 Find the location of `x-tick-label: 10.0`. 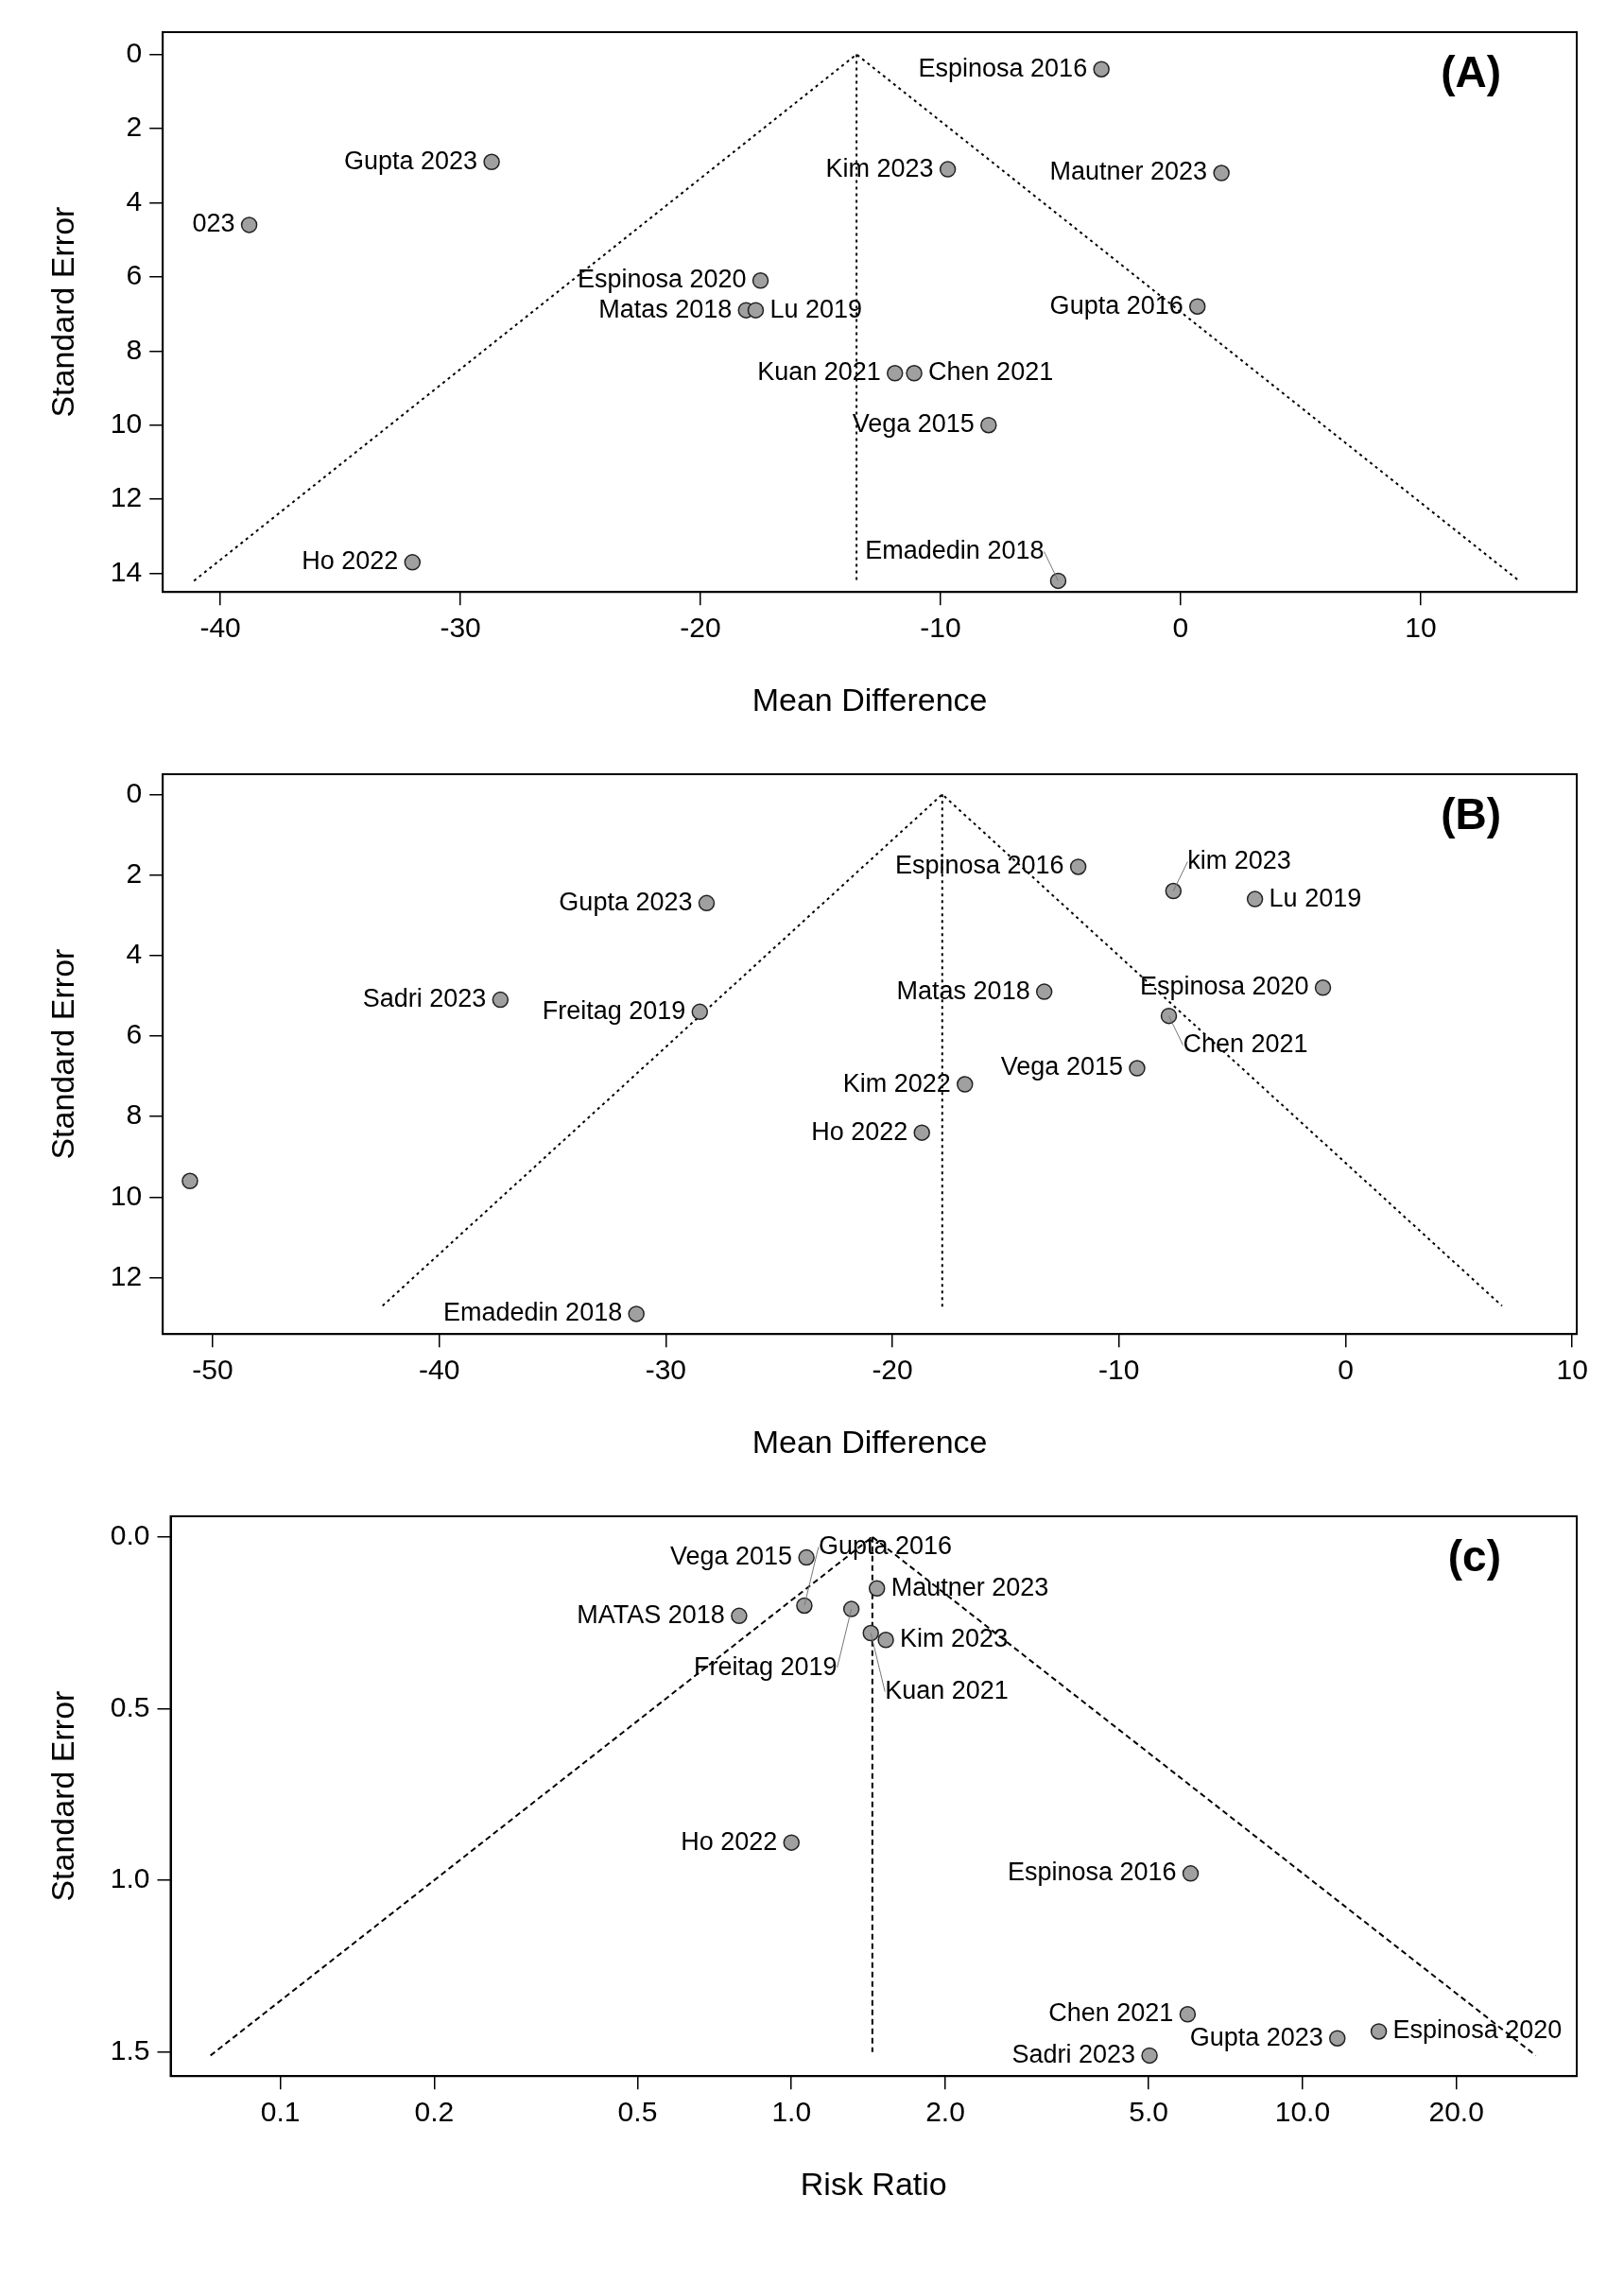

x-tick-label: 10.0 is located at coordinates (1302, 2112).